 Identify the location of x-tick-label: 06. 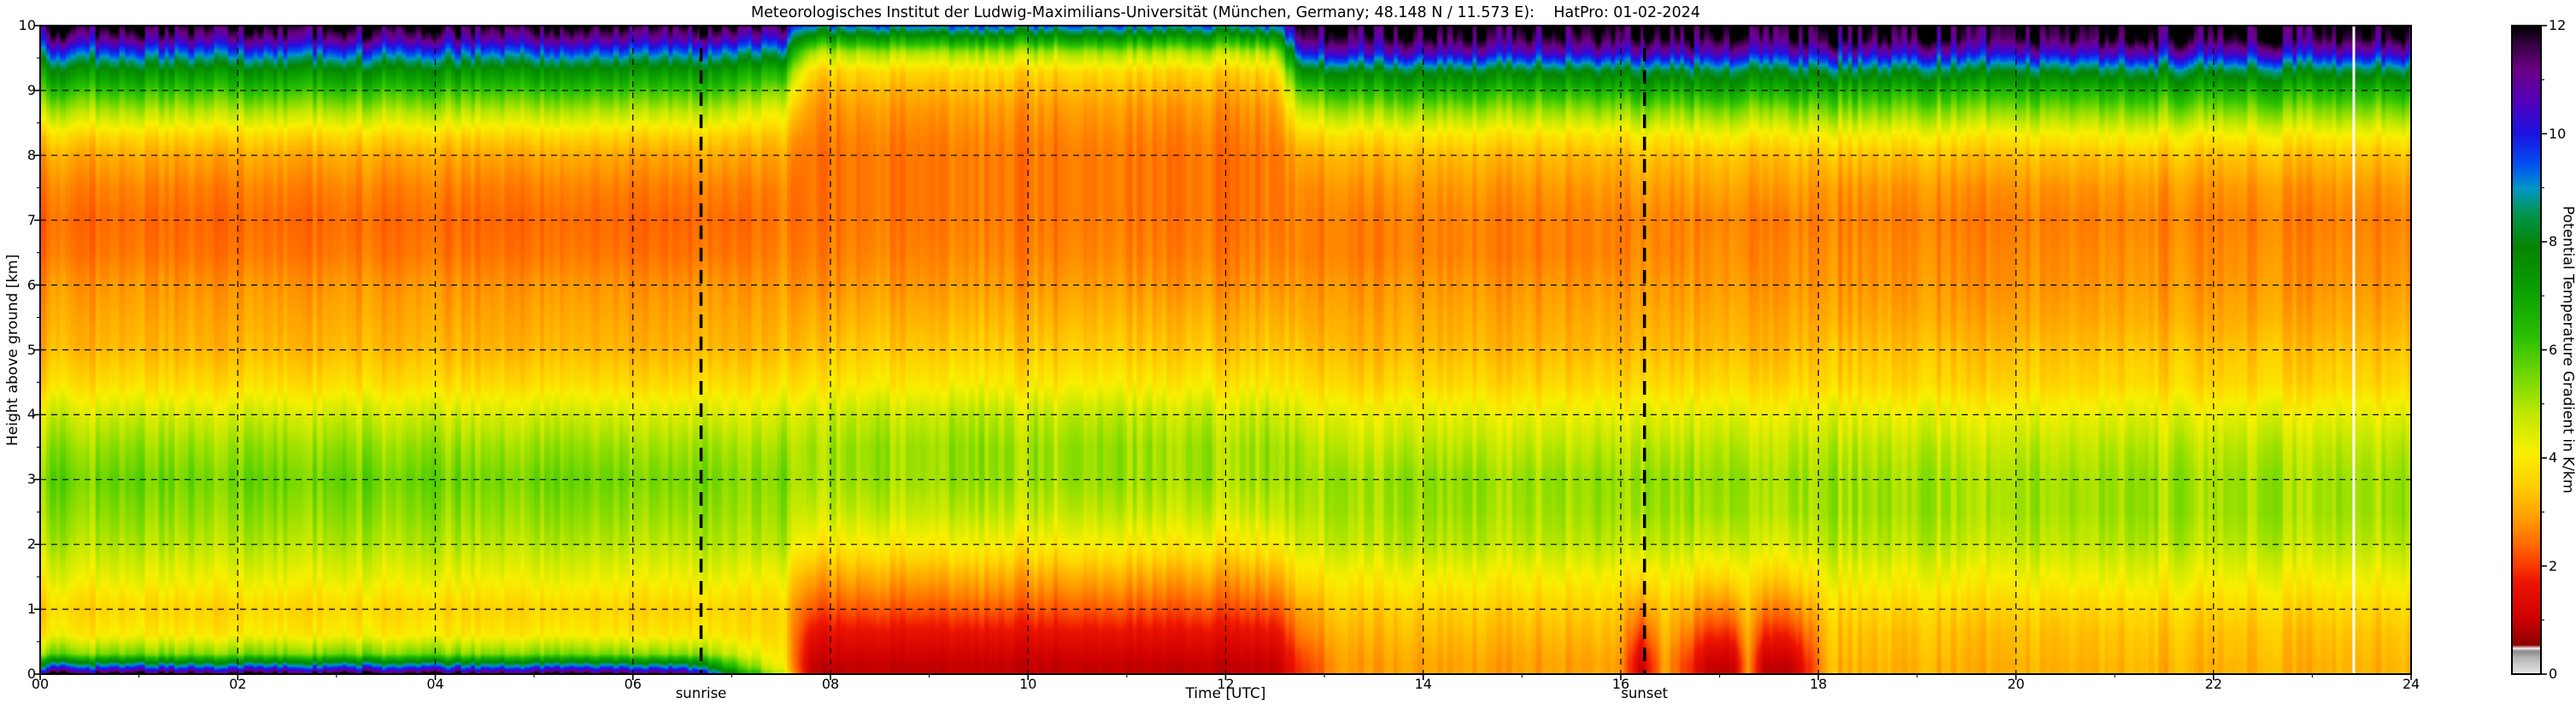
(633, 684).